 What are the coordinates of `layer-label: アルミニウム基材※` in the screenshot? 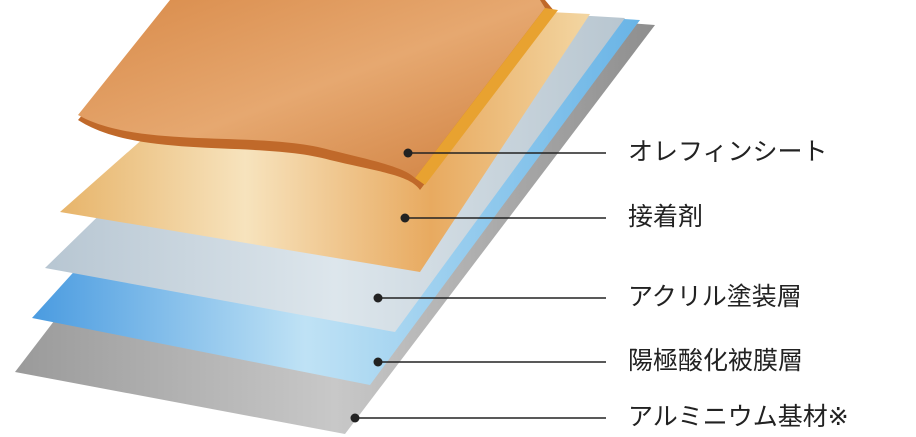 It's located at (738, 416).